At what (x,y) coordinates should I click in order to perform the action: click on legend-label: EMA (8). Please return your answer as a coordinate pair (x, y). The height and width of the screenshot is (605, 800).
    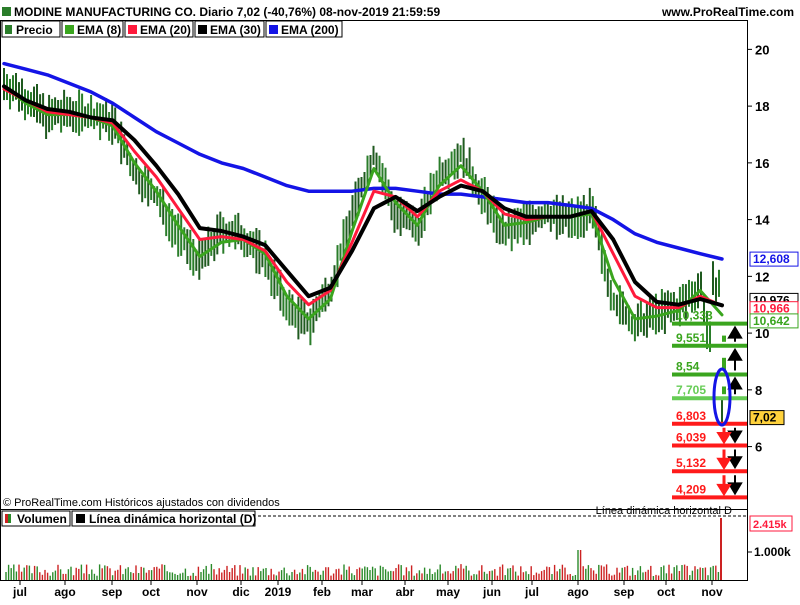
    Looking at the image, I should click on (99, 30).